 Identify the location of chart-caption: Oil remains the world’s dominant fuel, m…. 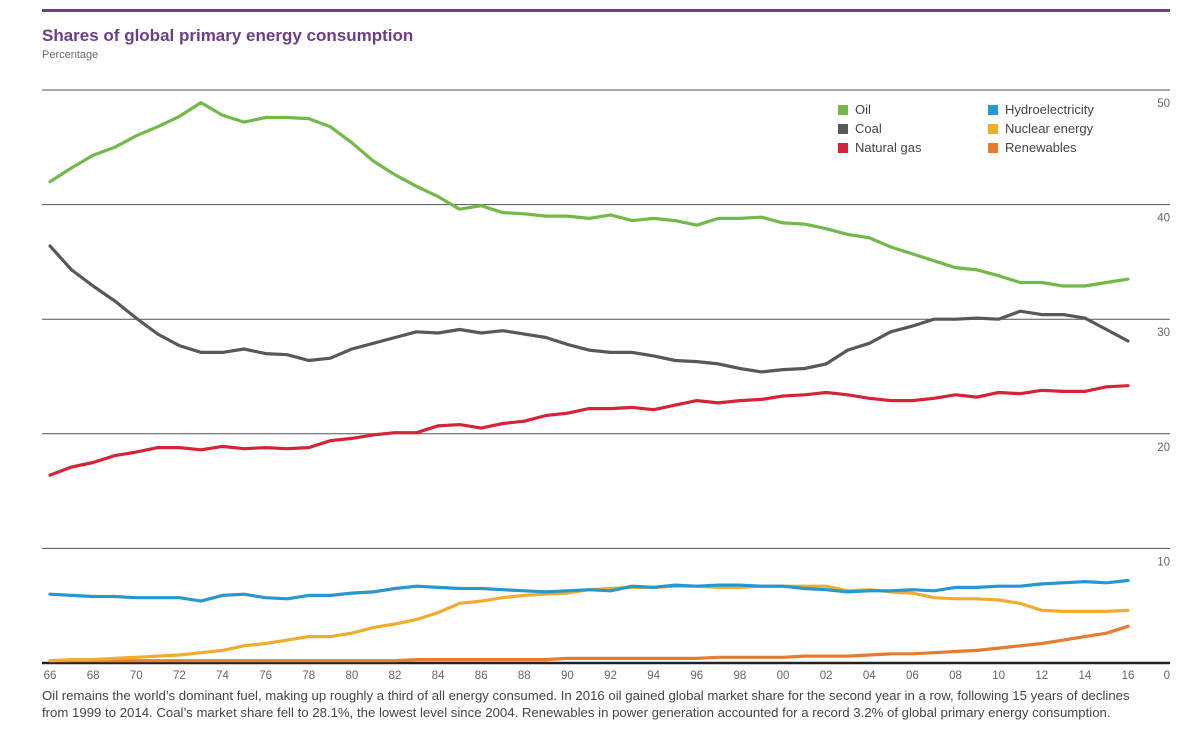
(586, 704).